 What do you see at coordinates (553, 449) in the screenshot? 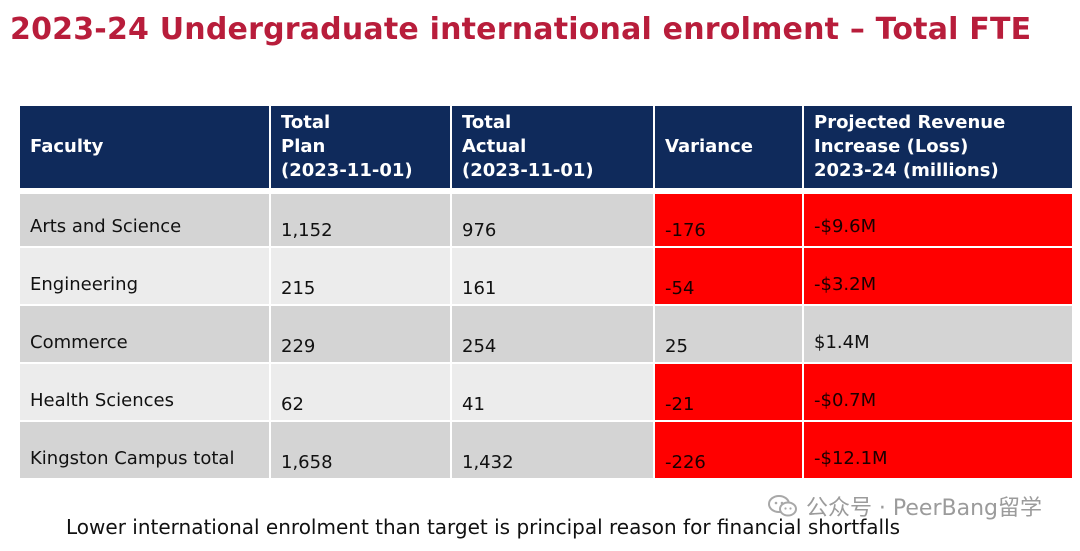
I see `actual-cell: 1,432` at bounding box center [553, 449].